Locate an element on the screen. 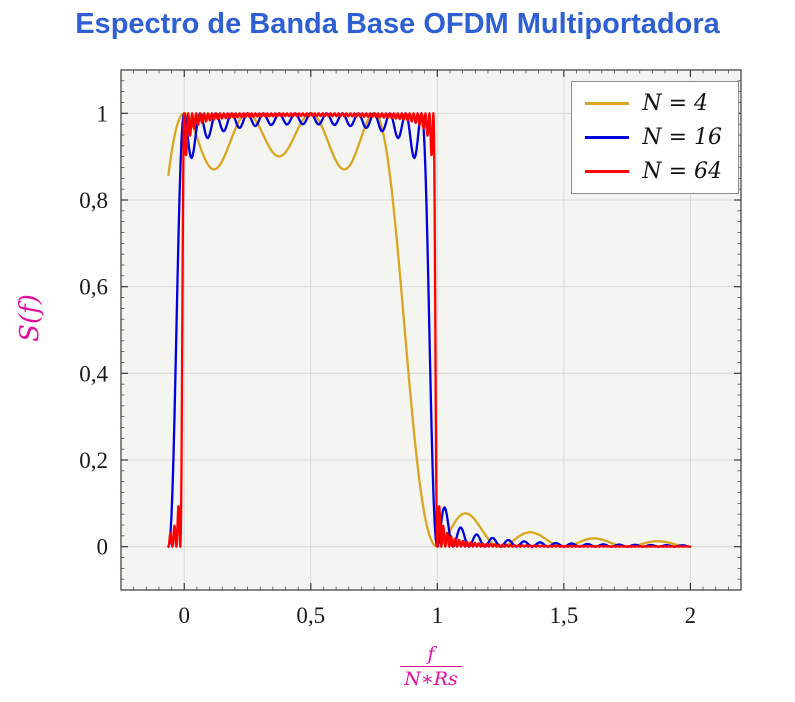  legend: N = 4 N = 16 N = 64 is located at coordinates (655, 137).